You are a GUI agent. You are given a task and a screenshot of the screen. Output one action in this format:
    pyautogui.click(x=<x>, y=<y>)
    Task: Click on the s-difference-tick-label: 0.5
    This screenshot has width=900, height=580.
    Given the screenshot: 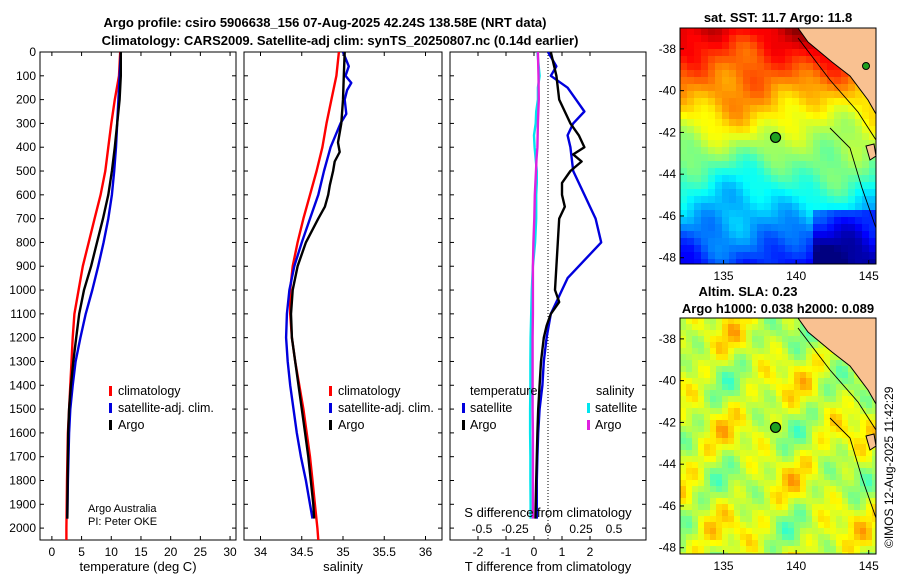 What is the action you would take?
    pyautogui.click(x=614, y=529)
    